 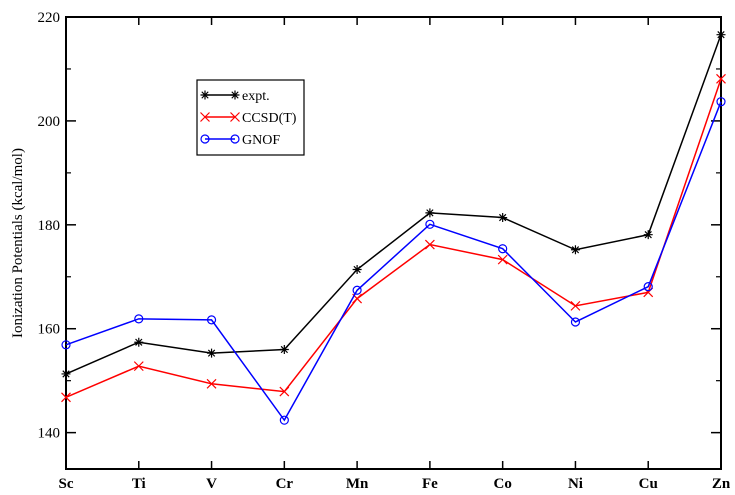 I want to click on legend-label: expt., so click(x=256, y=96).